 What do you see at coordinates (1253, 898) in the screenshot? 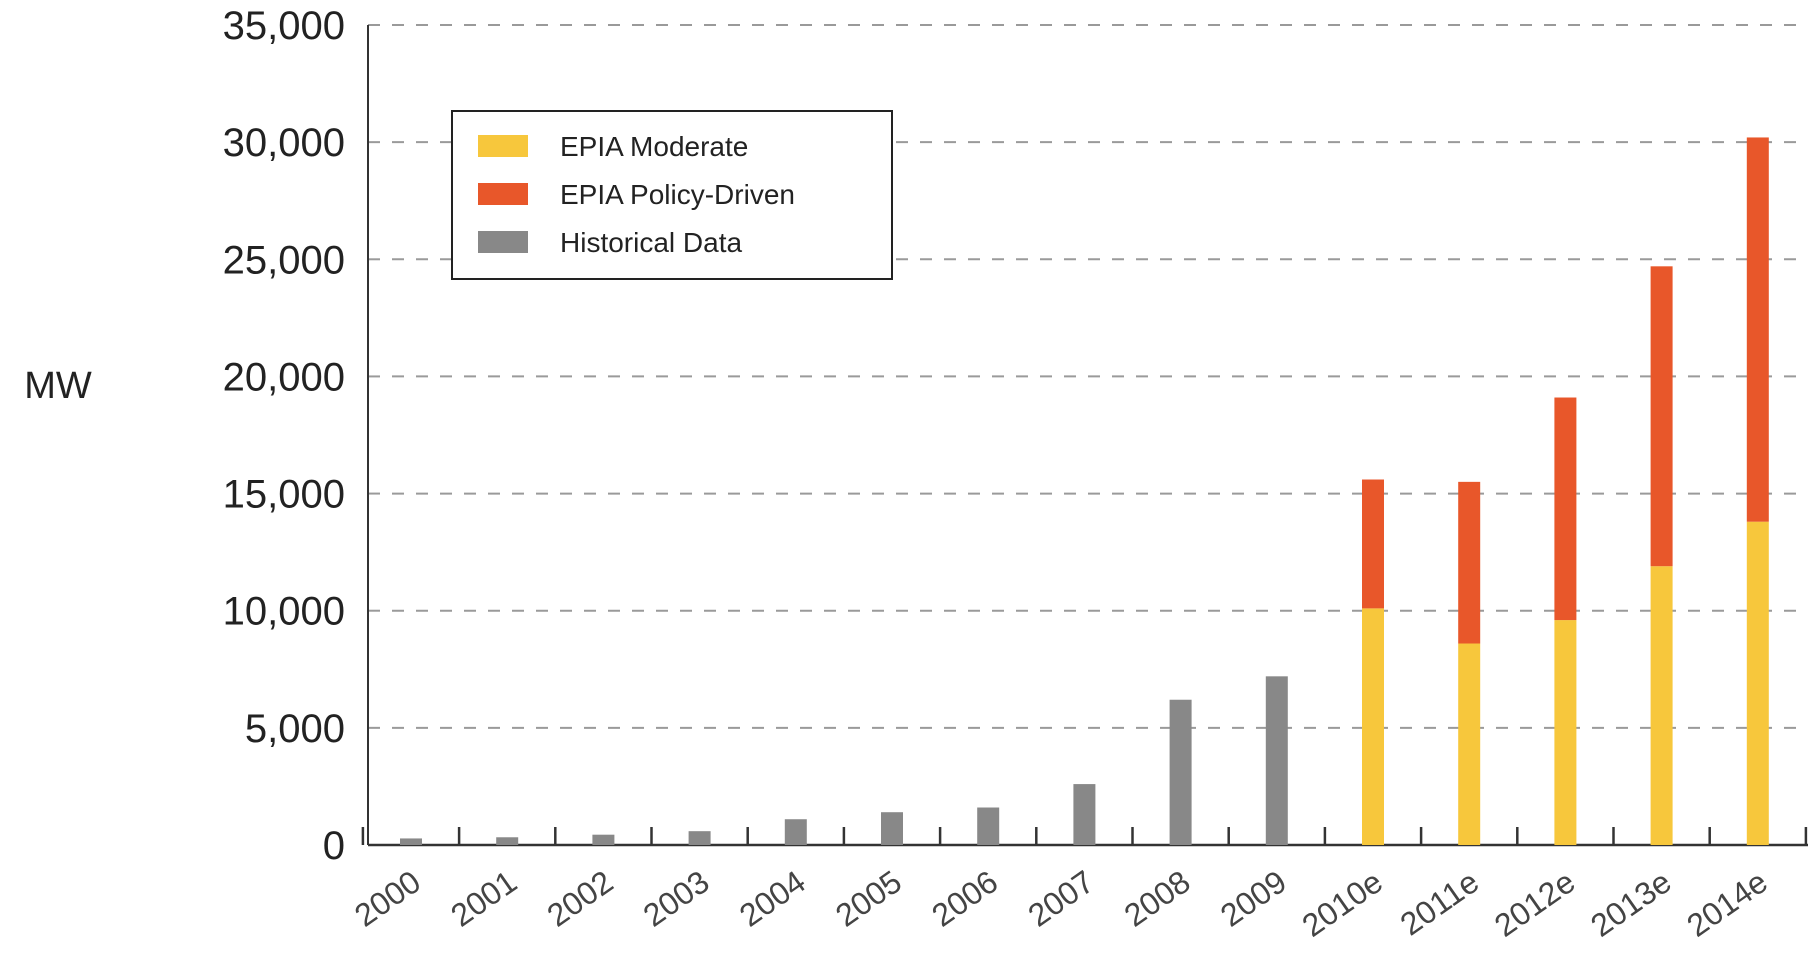
I see `x-tick-label: 2009` at bounding box center [1253, 898].